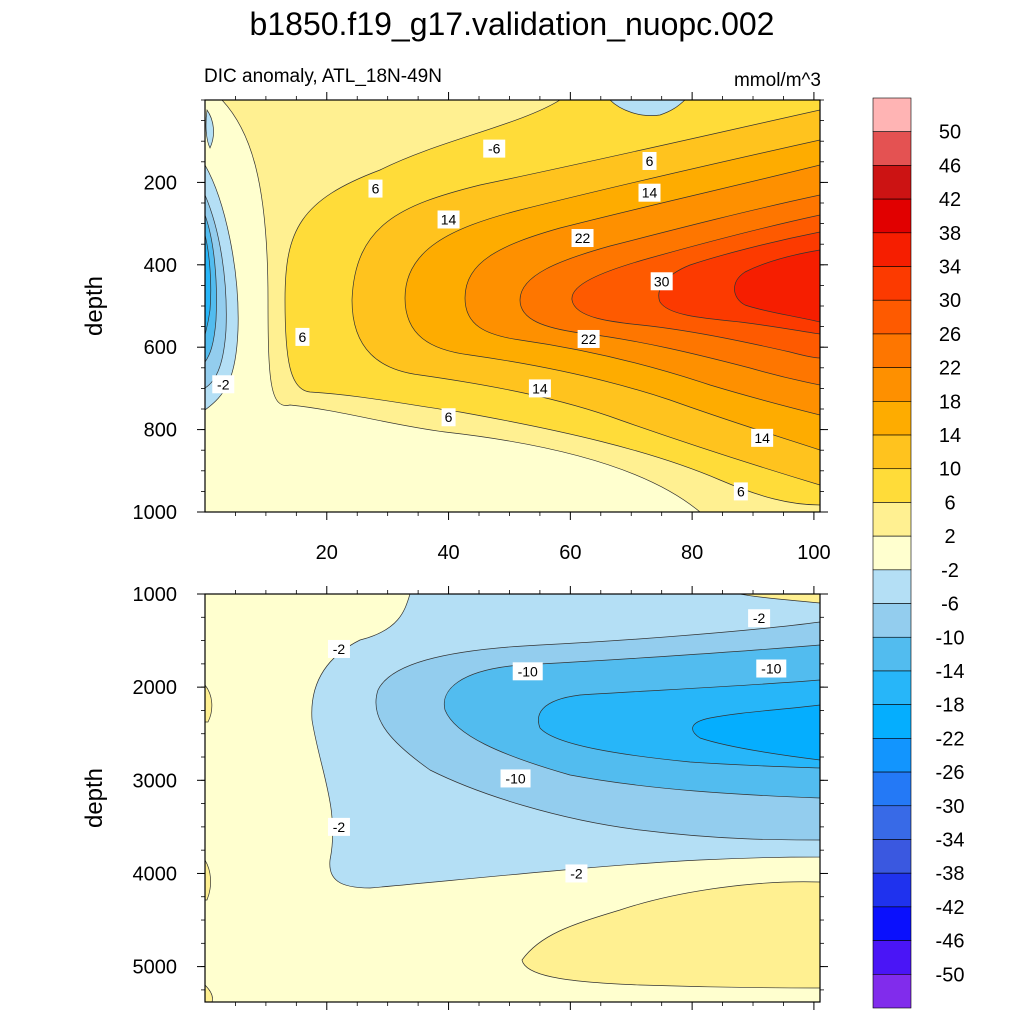 Image resolution: width=1024 pixels, height=1024 pixels. I want to click on colorbar-label: 30, so click(950, 301).